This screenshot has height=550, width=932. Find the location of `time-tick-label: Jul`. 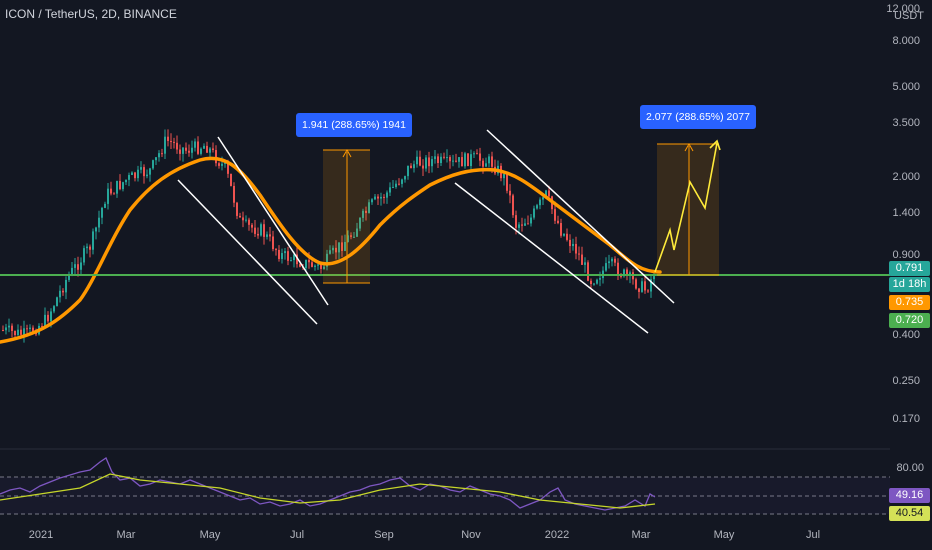

time-tick-label: Jul is located at coordinates (813, 535).